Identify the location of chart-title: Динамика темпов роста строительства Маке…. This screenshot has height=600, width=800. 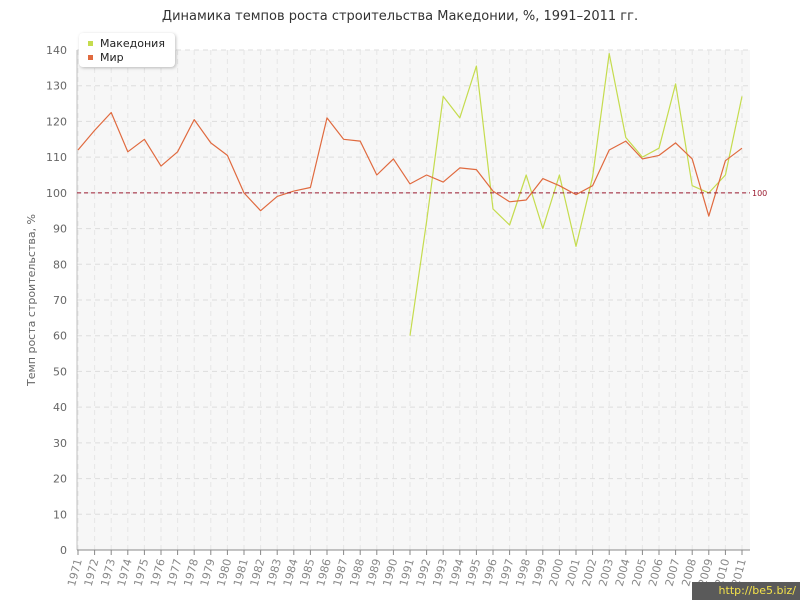
(400, 16).